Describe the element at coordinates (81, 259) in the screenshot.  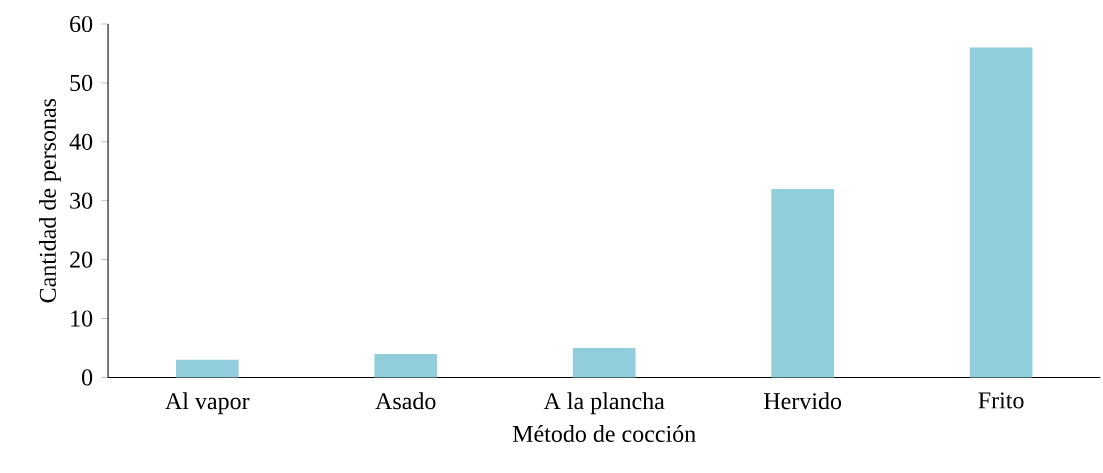
I see `y-tick-label: 20` at that location.